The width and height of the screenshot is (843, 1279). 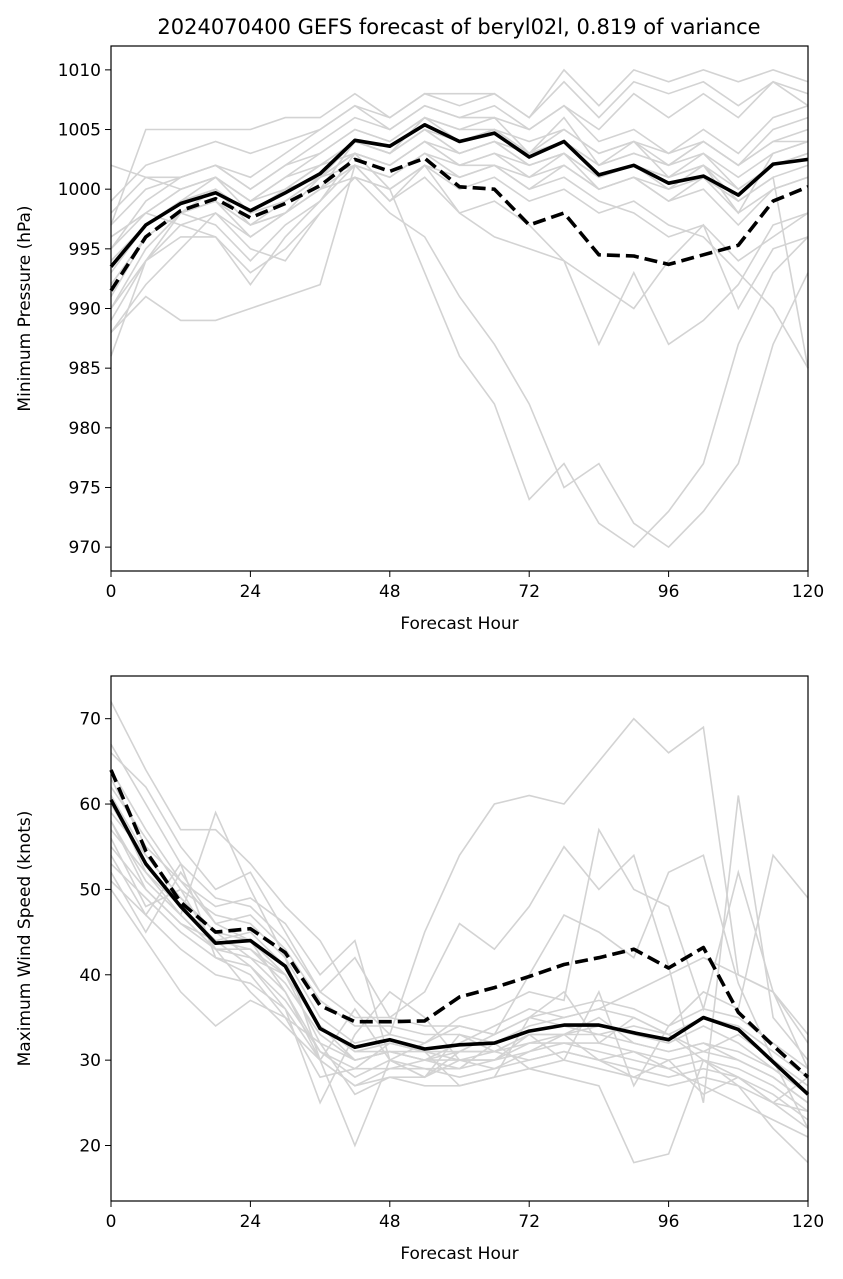 I want to click on pressure-x-tick-label: 48, so click(x=390, y=592).